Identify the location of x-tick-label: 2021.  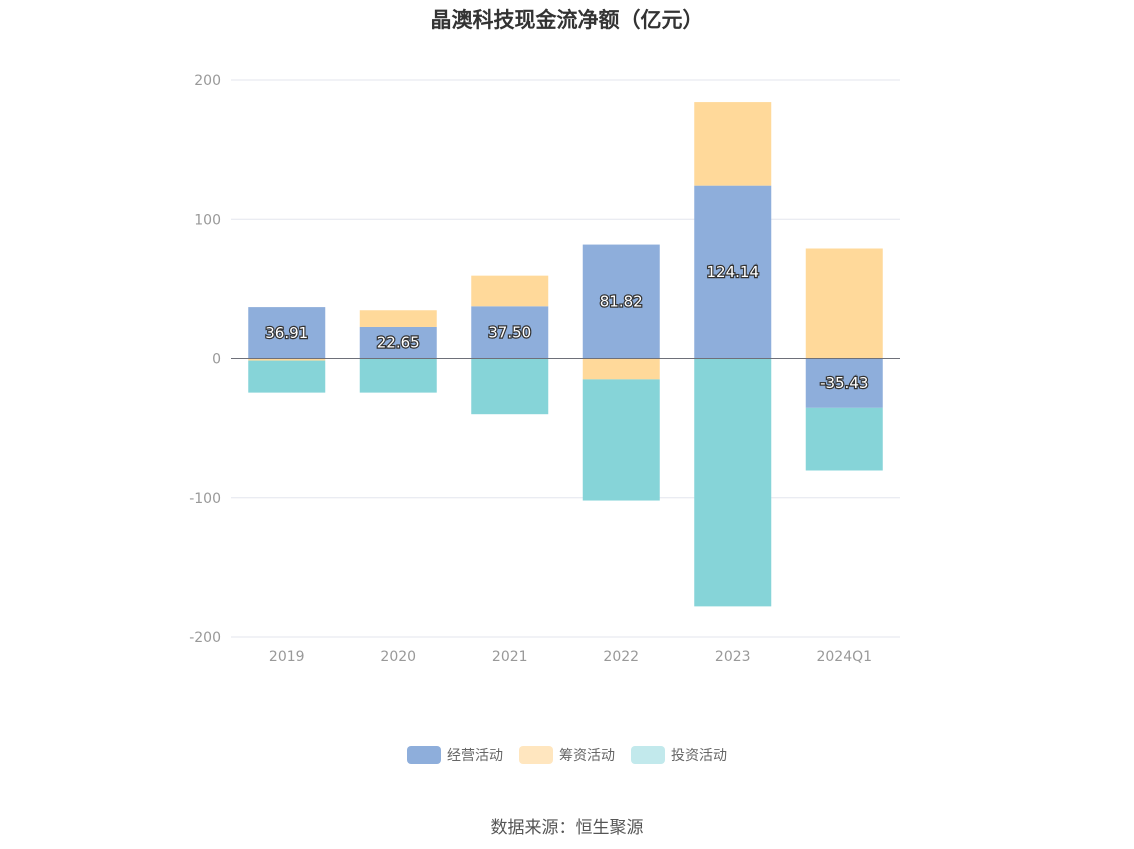
(510, 657).